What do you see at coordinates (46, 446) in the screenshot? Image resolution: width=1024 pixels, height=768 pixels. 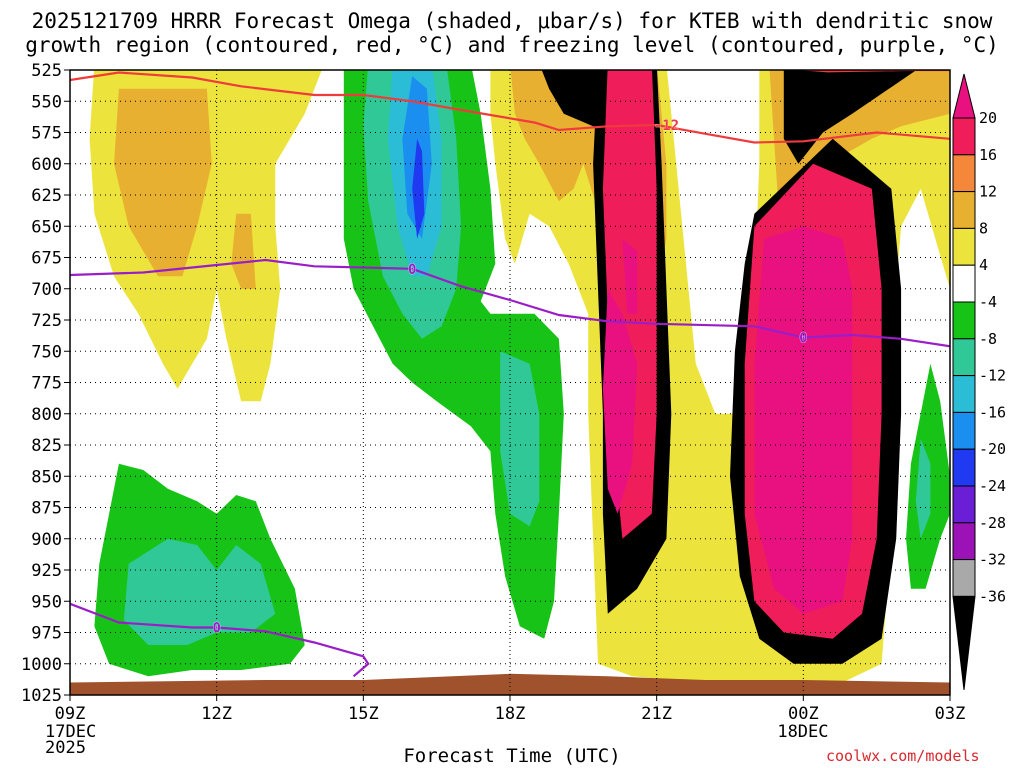 I see `y-tick-label-825: 825` at bounding box center [46, 446].